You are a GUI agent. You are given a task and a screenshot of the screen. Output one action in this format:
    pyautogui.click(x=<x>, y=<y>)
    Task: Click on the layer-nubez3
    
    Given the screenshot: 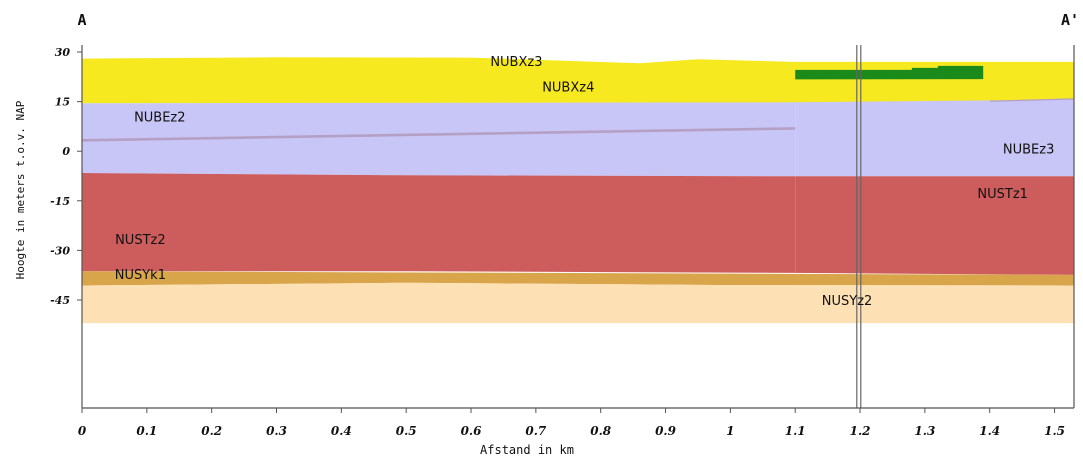 What is the action you would take?
    pyautogui.click(x=934, y=138)
    